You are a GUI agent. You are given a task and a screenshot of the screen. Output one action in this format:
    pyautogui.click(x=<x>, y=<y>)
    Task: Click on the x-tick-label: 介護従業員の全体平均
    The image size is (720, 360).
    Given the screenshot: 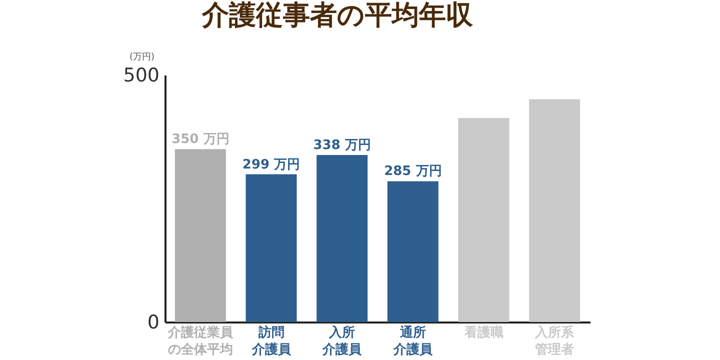 What is the action you would take?
    pyautogui.click(x=200, y=341)
    